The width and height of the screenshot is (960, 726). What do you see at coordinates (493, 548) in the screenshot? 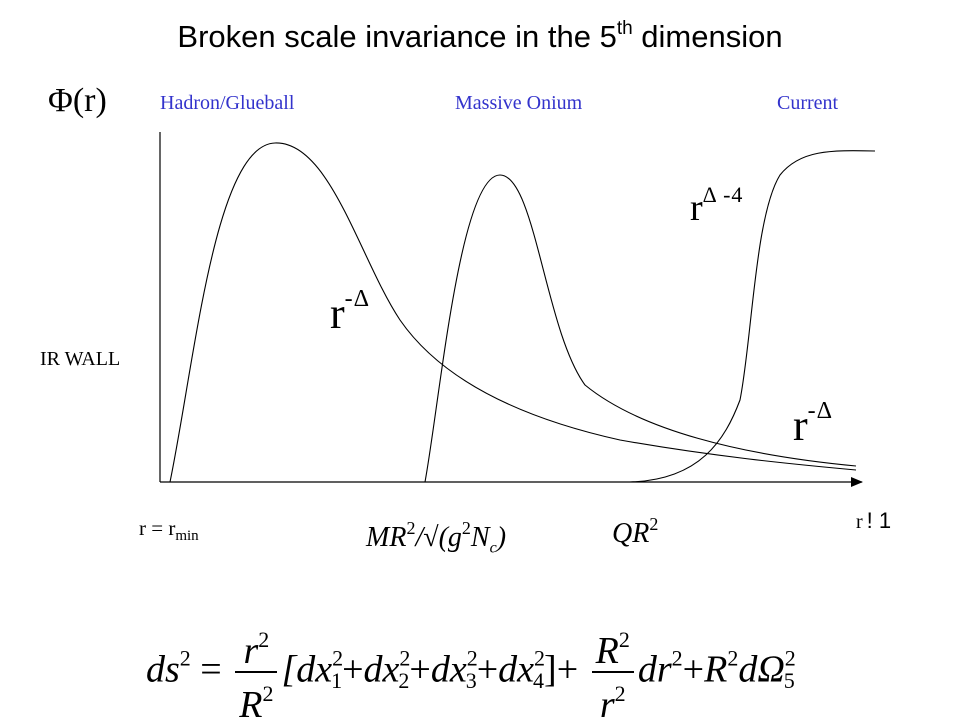
I see `mr-sub: c` at bounding box center [493, 548].